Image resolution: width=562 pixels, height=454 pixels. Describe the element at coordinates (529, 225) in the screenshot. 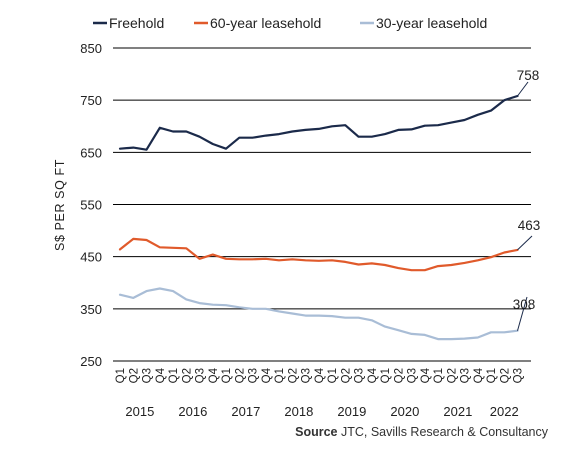

I see `end-label-1: 463` at that location.